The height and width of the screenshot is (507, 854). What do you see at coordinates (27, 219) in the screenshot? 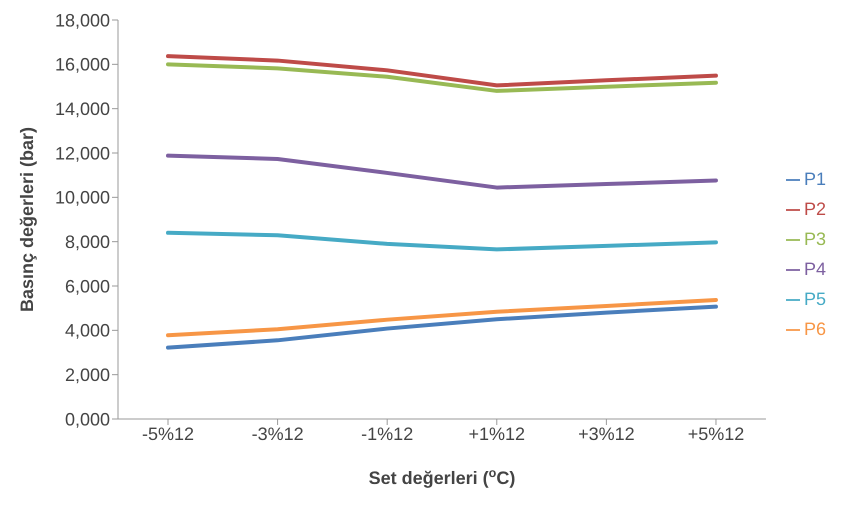
I see `y-axis-title: Basınç değerleri (bar)` at bounding box center [27, 219].